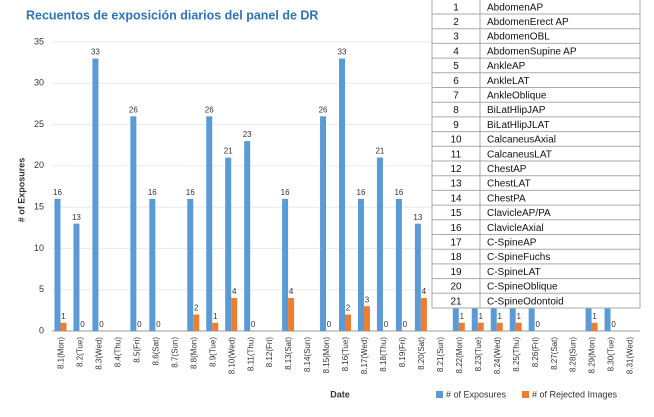 The height and width of the screenshot is (417, 654). Describe the element at coordinates (117, 352) in the screenshot. I see `x-tick-label: 8.4(Thu)` at that location.